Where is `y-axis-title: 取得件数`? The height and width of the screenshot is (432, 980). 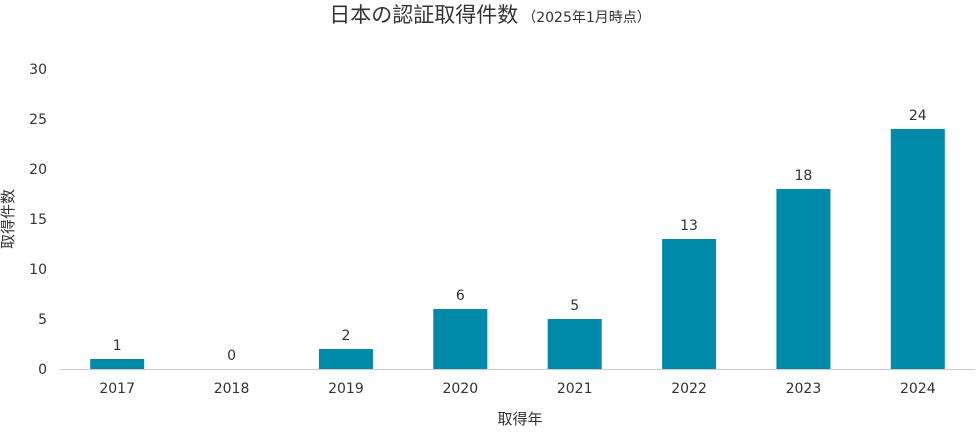 y-axis-title: 取得件数 is located at coordinates (8, 219).